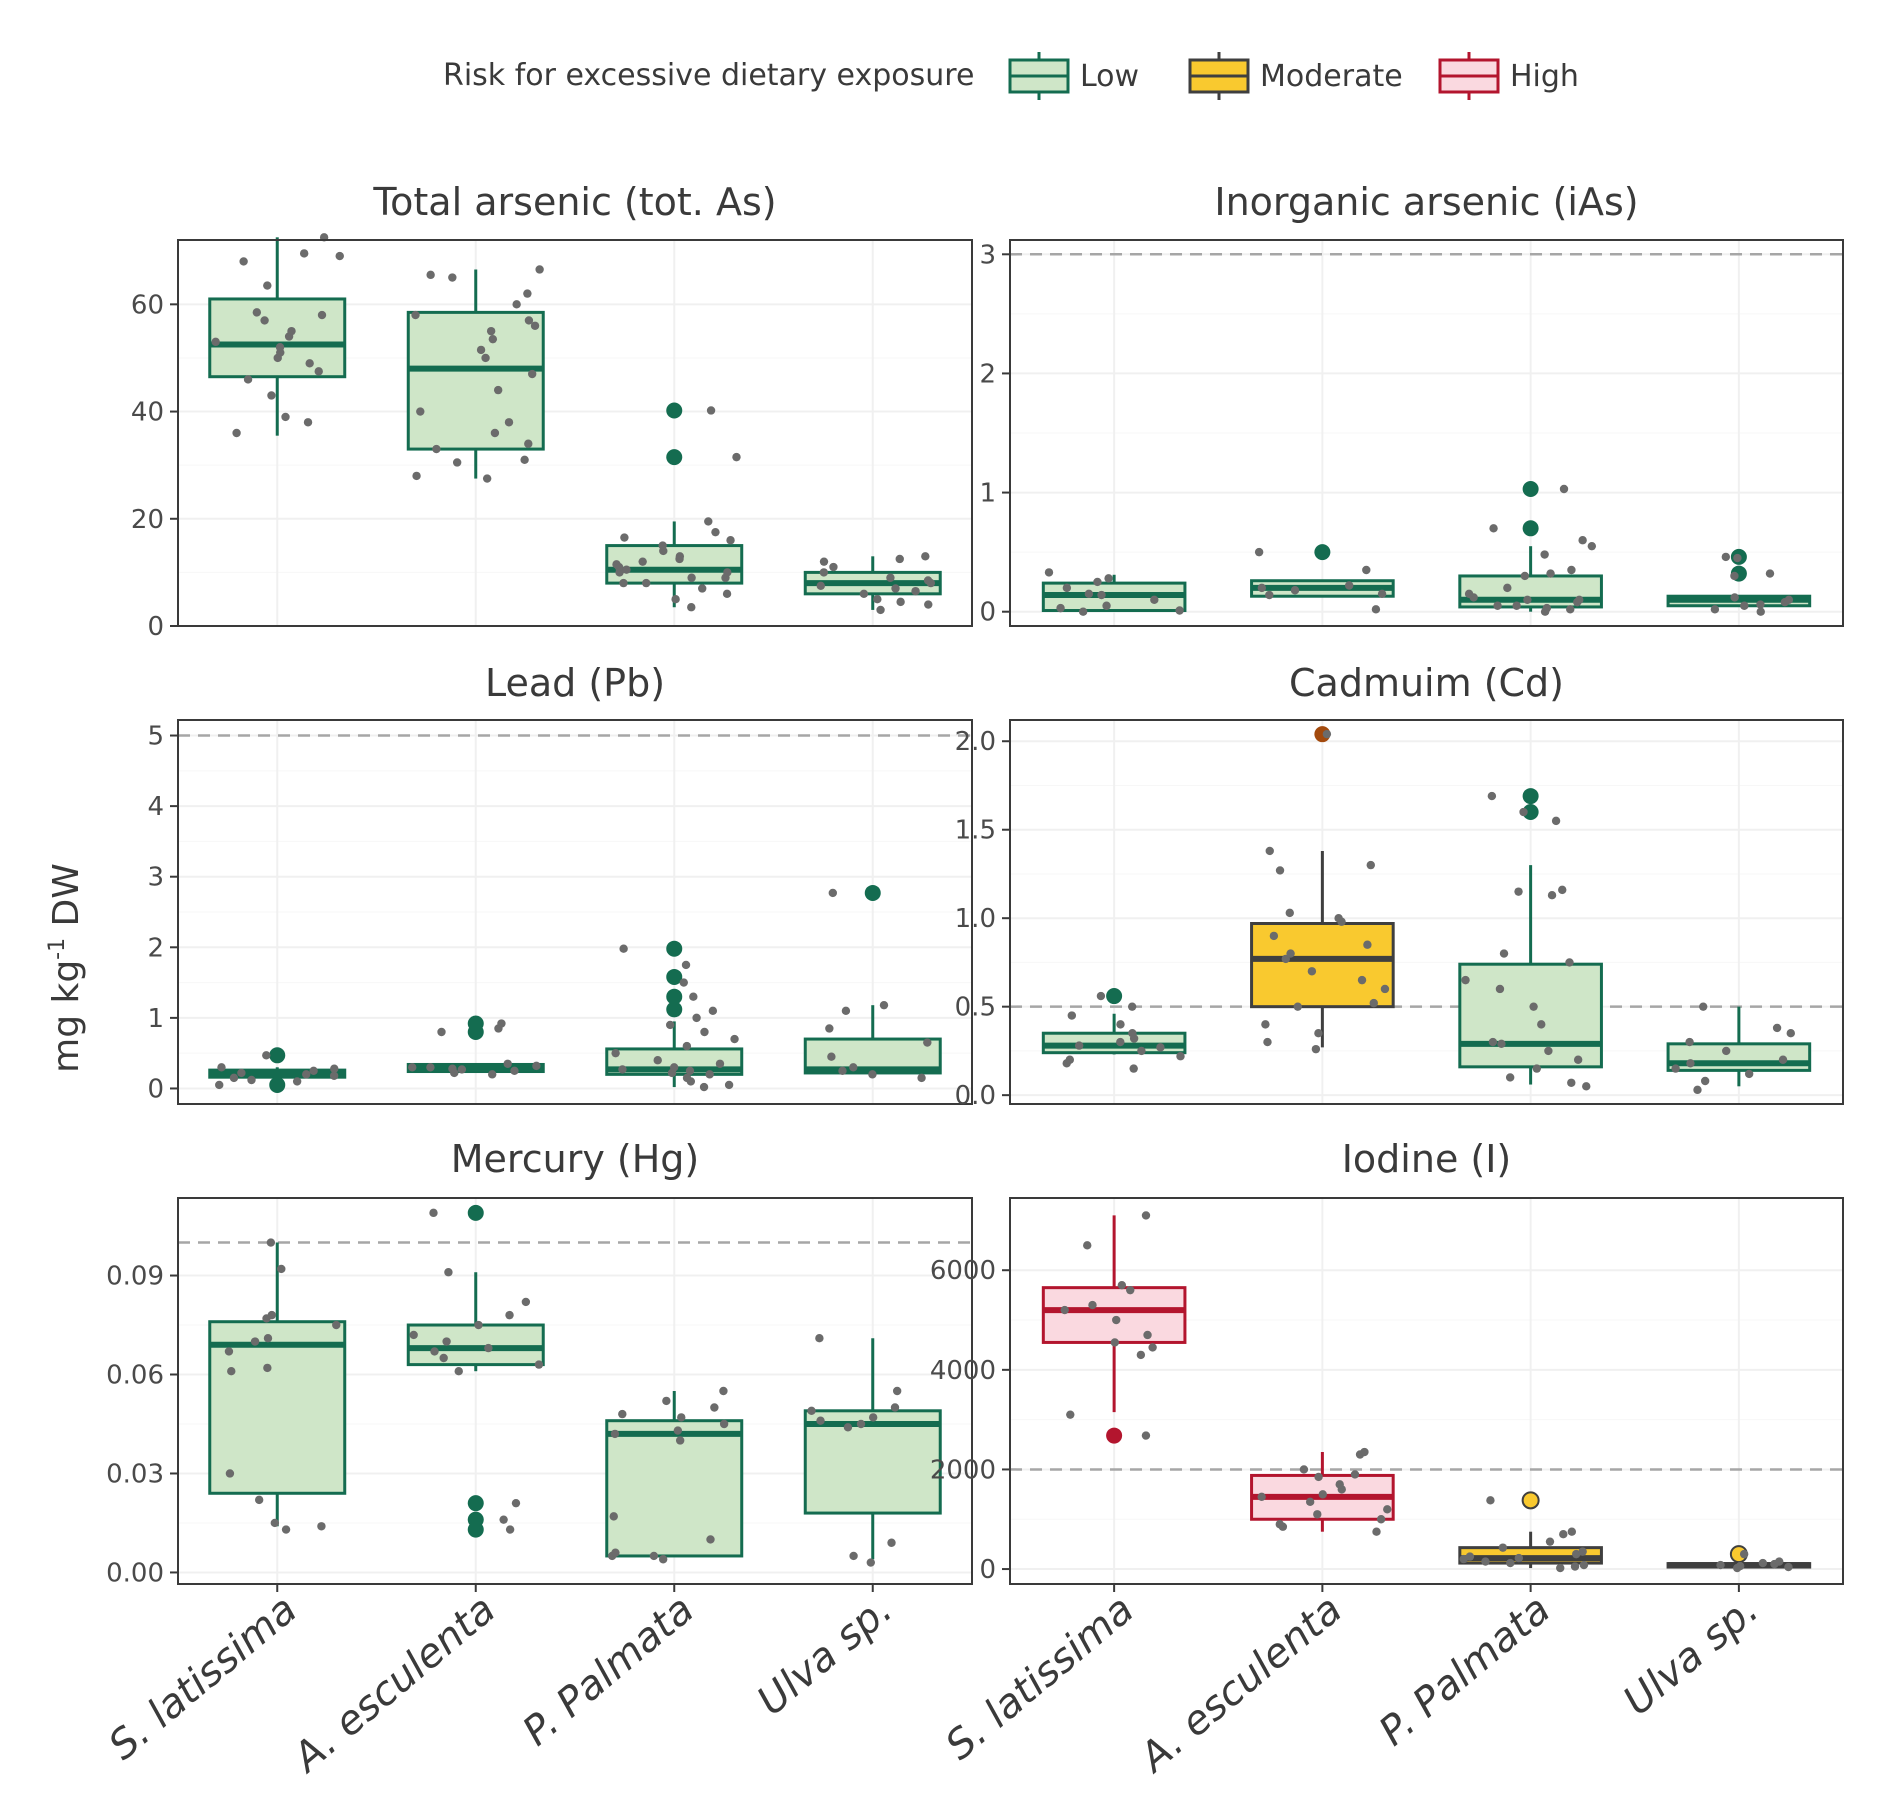  I want to click on y-tick-label: 0.03, so click(135, 1474).